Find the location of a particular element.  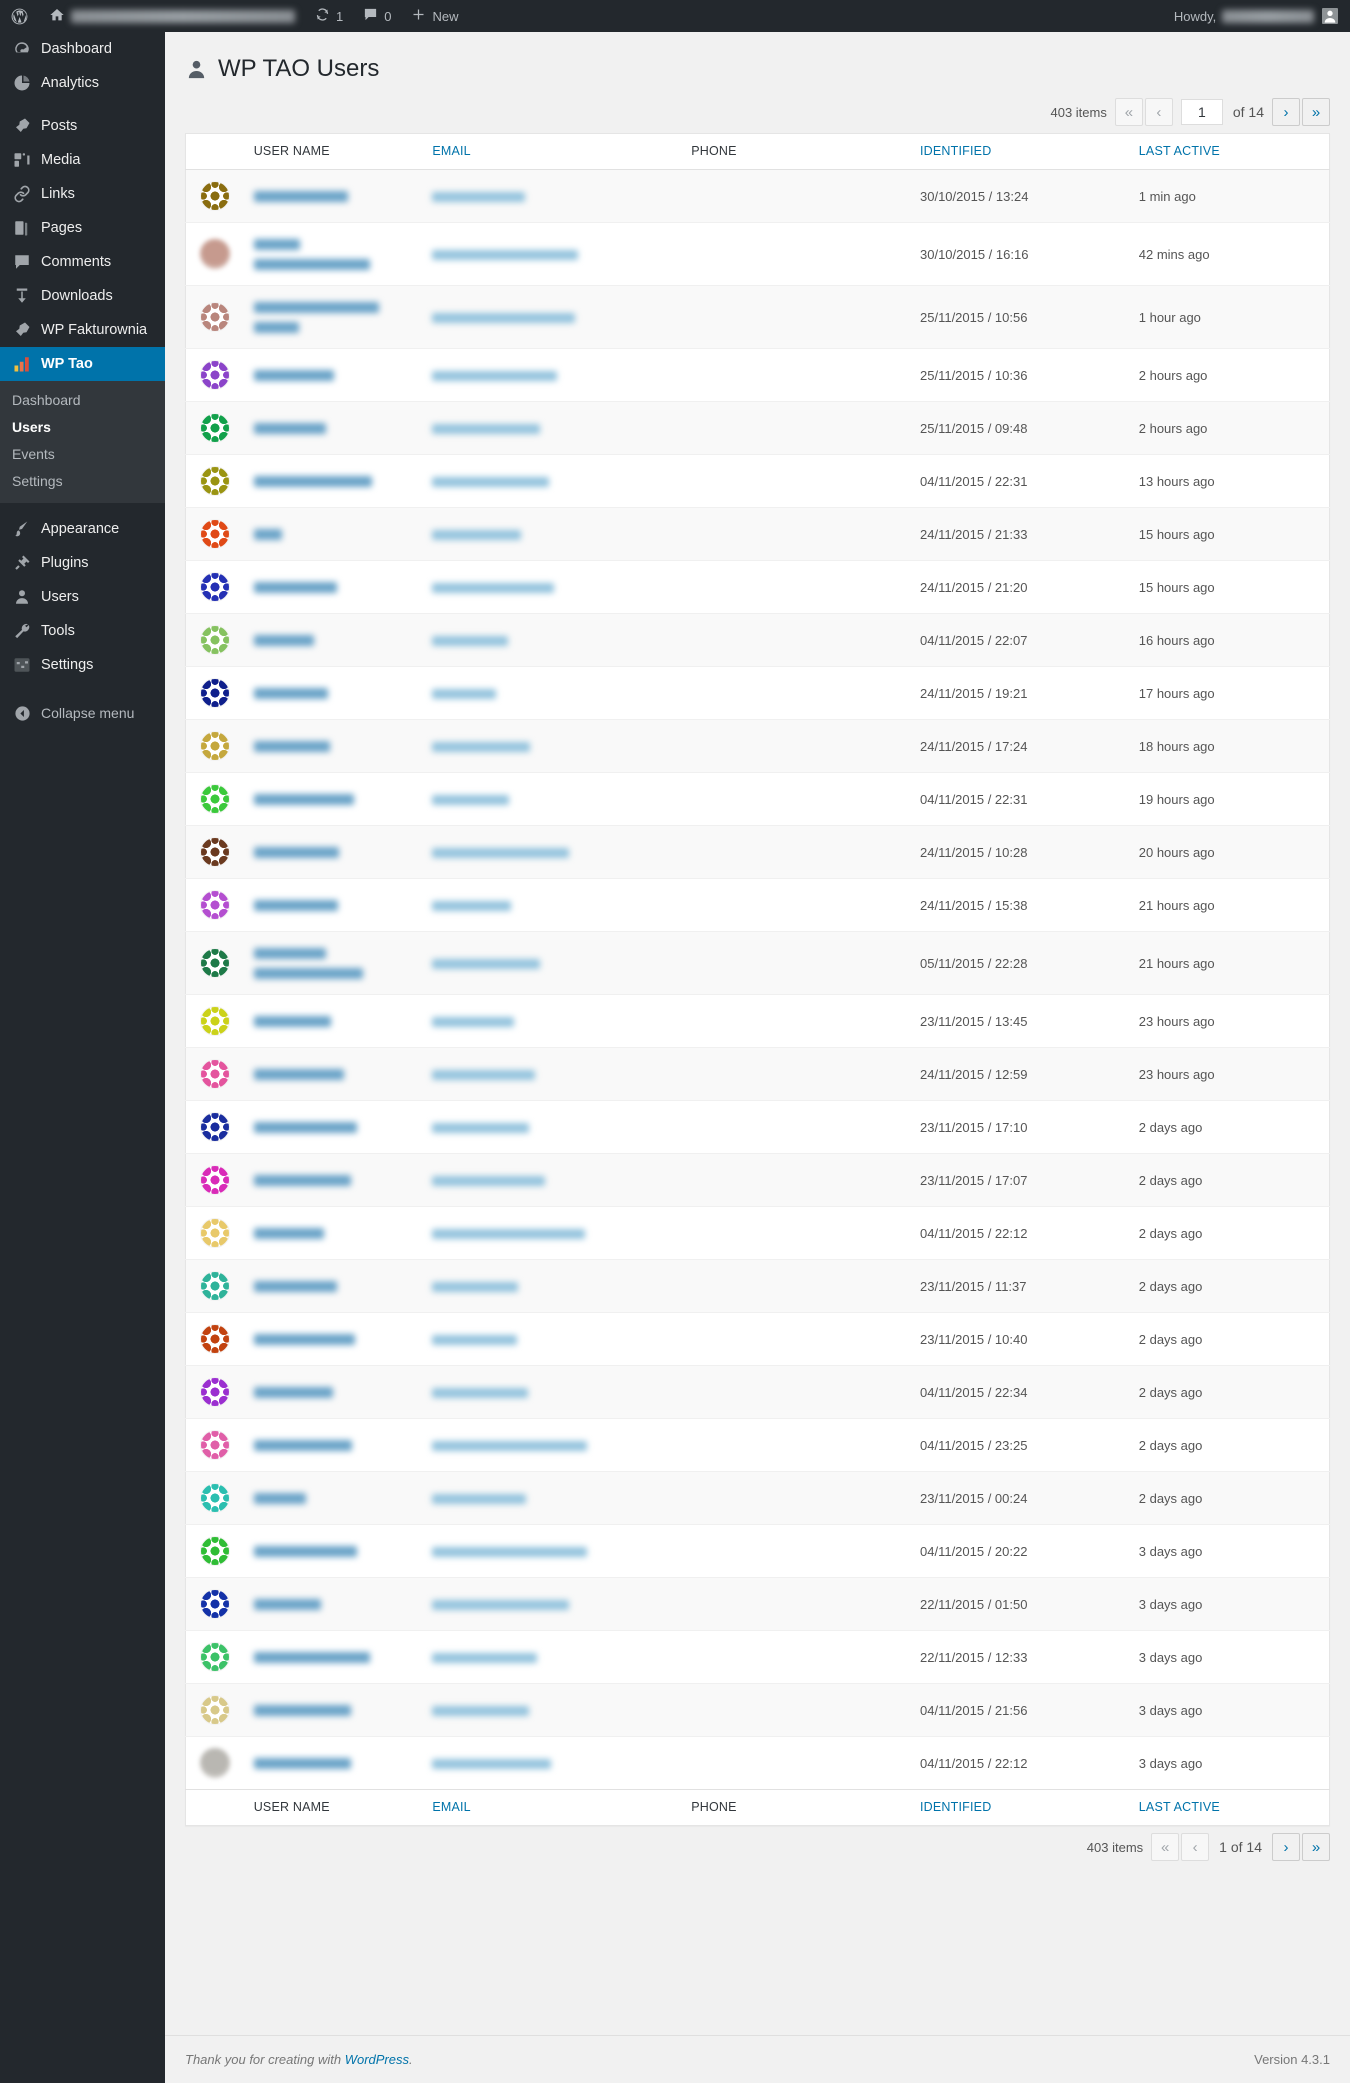

wordpress-link: WordPress is located at coordinates (376, 2059).